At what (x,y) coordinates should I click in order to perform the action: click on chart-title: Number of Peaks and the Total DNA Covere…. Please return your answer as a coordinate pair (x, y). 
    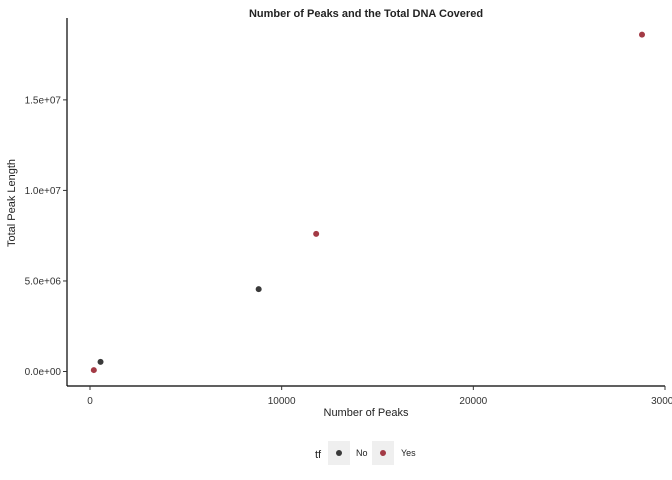
    Looking at the image, I should click on (366, 14).